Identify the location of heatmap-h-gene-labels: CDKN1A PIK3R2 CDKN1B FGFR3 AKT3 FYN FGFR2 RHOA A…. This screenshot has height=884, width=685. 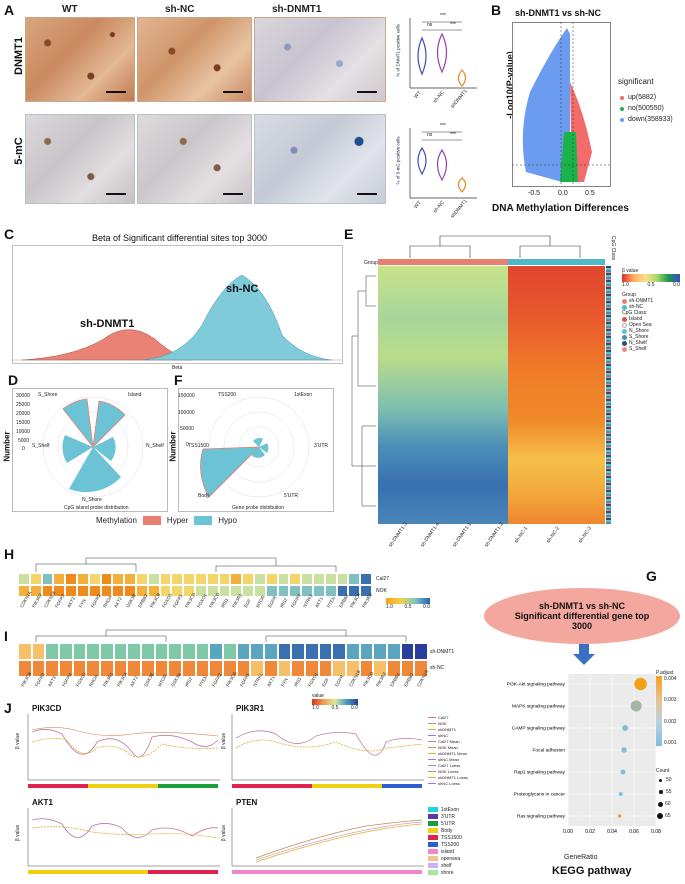
(195, 606).